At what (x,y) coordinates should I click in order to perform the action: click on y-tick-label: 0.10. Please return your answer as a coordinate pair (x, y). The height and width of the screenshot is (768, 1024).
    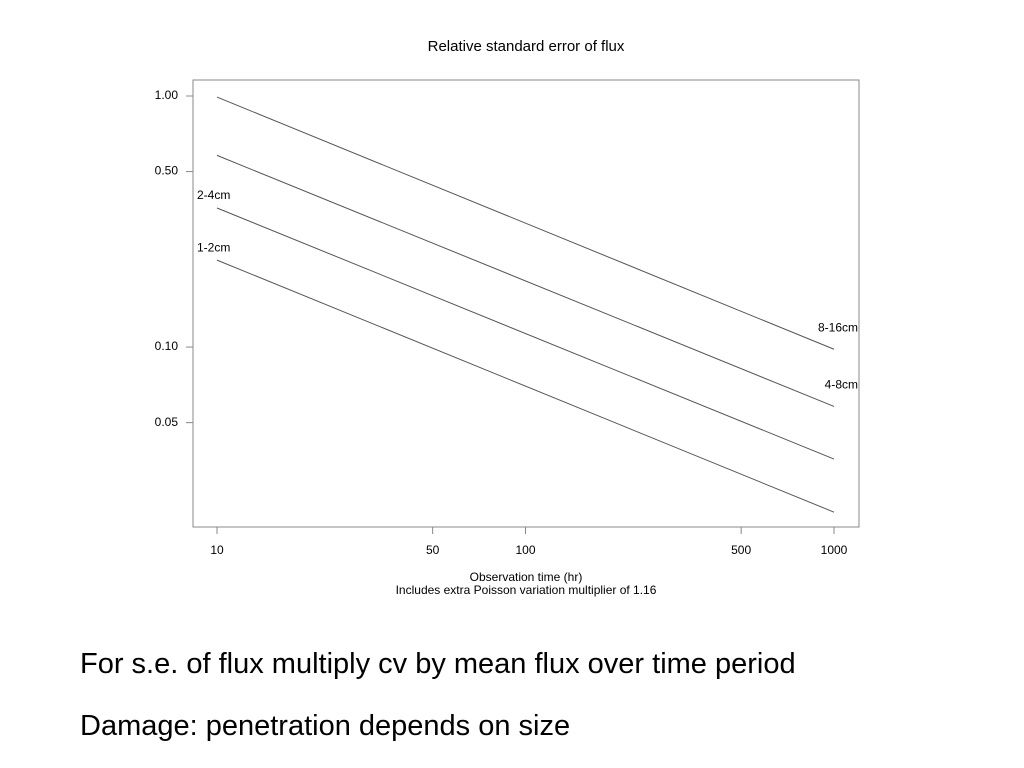
    Looking at the image, I should click on (167, 346).